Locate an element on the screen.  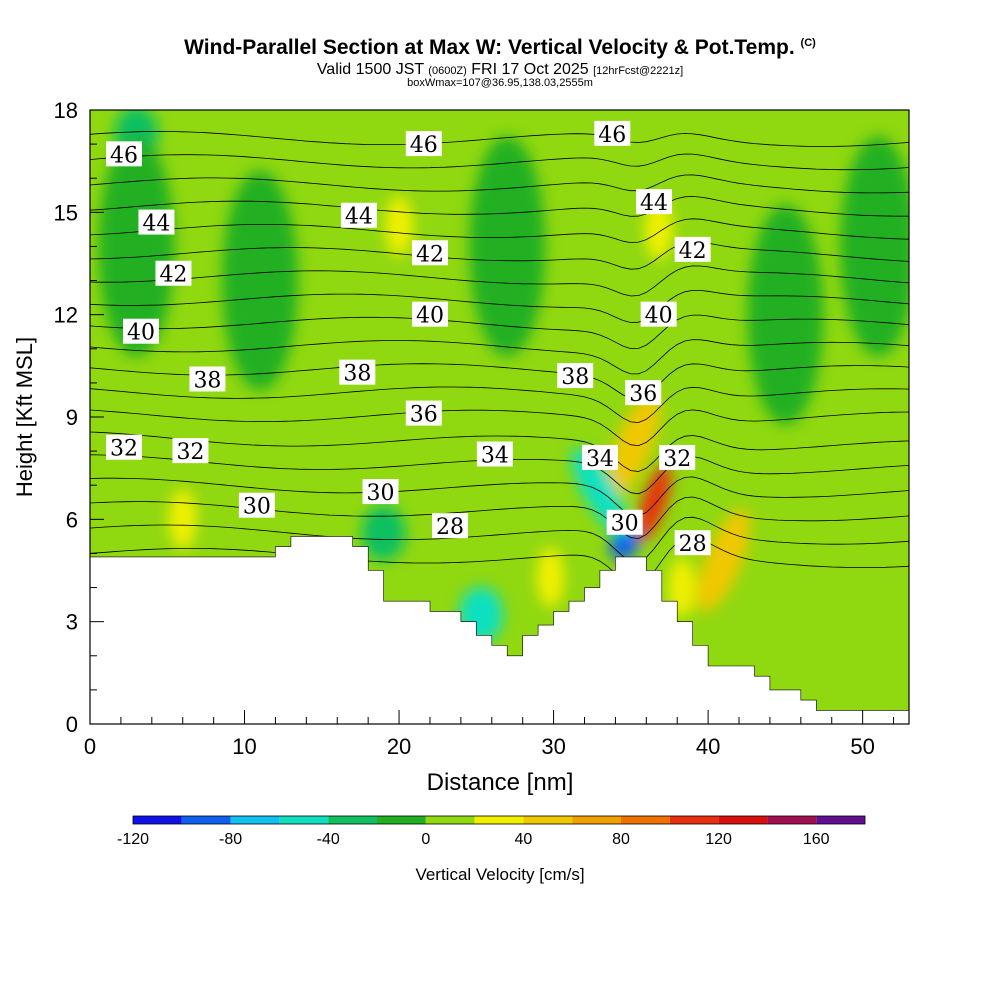
x-tick-label: 0 is located at coordinates (90, 746).